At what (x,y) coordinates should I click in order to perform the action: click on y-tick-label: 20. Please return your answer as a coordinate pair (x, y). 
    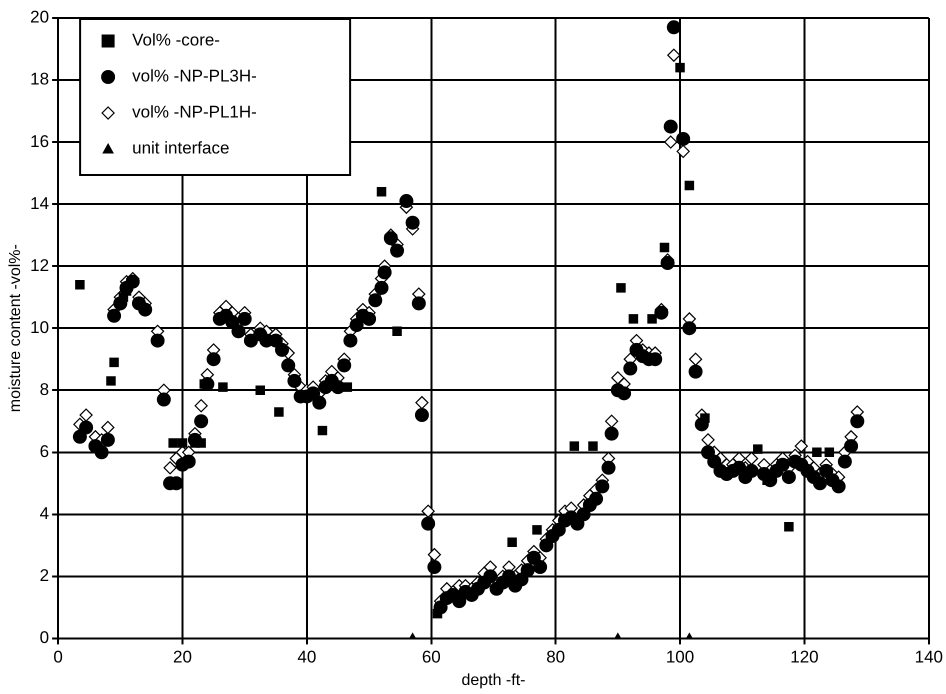
    Looking at the image, I should click on (40, 17).